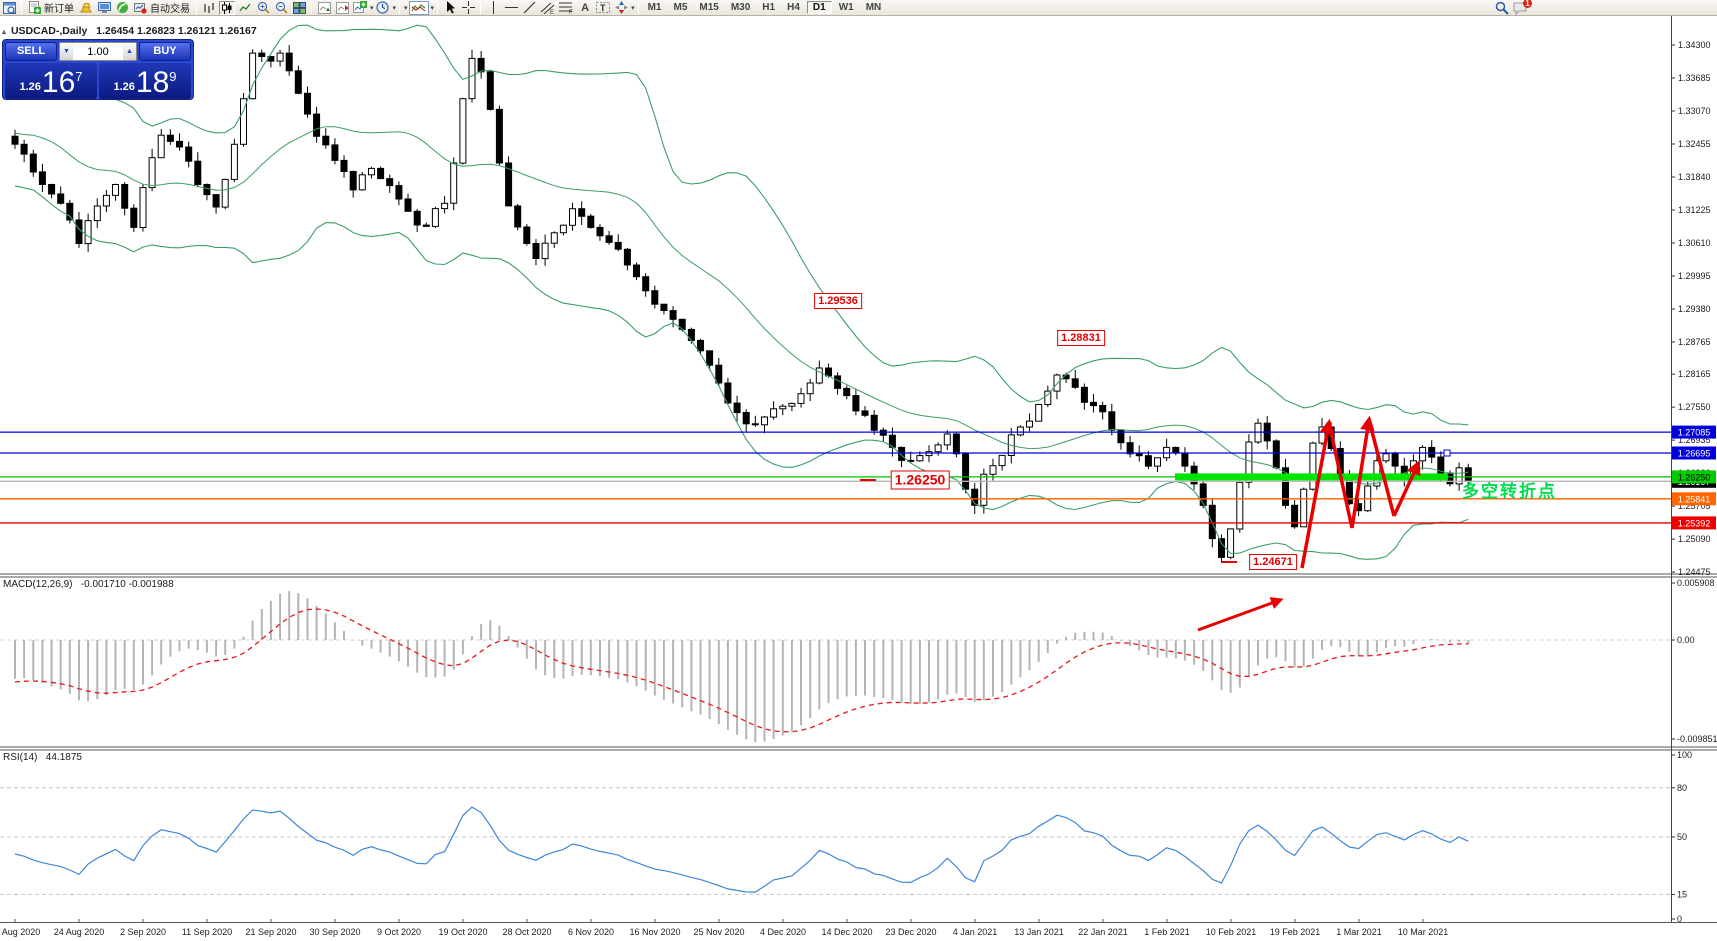 The image size is (1717, 941). Describe the element at coordinates (406, 8) in the screenshot. I see `templates-caret: ▾` at that location.